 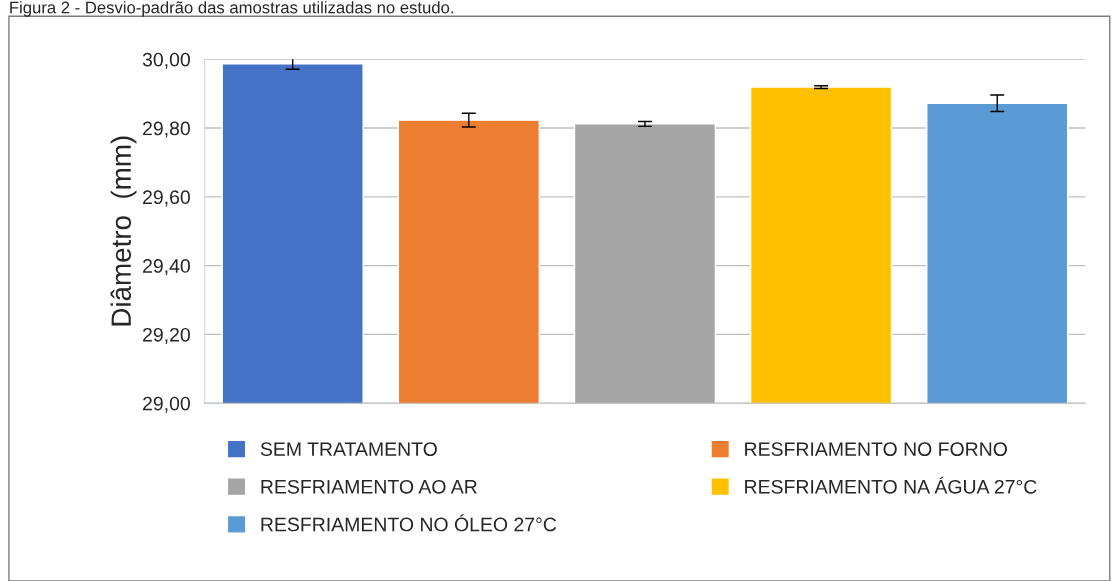 What do you see at coordinates (166, 335) in the screenshot?
I see `y-tick-label: 29,20` at bounding box center [166, 335].